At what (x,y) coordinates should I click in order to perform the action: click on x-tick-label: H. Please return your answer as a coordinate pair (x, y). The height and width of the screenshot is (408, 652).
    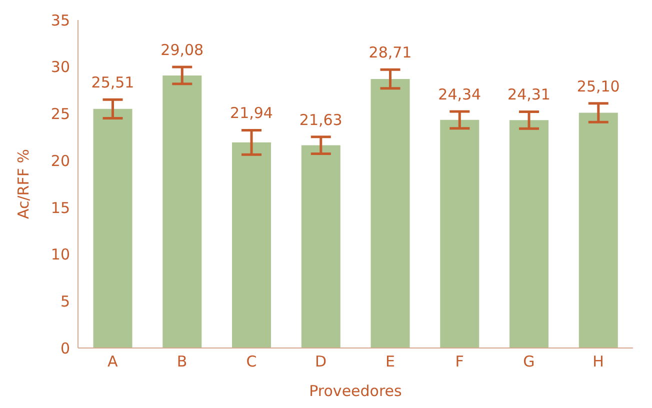
    Looking at the image, I should click on (598, 361).